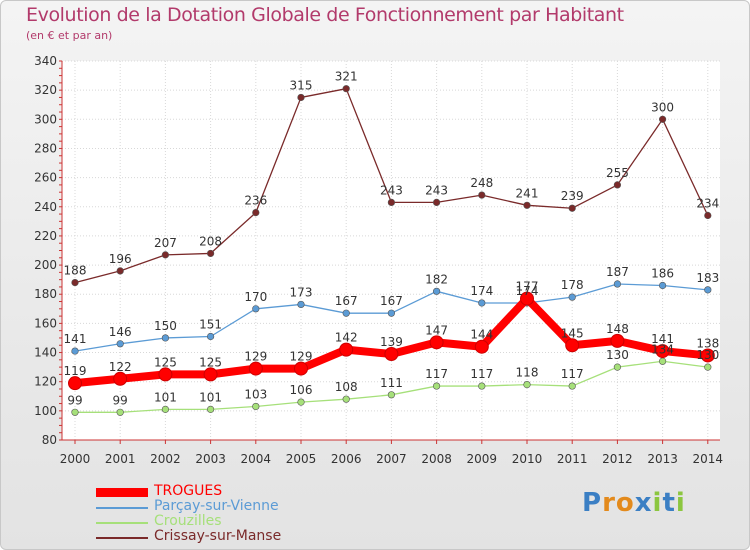 Image resolution: width=750 pixels, height=550 pixels. I want to click on data-label-parcay-sur-vienne: 167, so click(391, 301).